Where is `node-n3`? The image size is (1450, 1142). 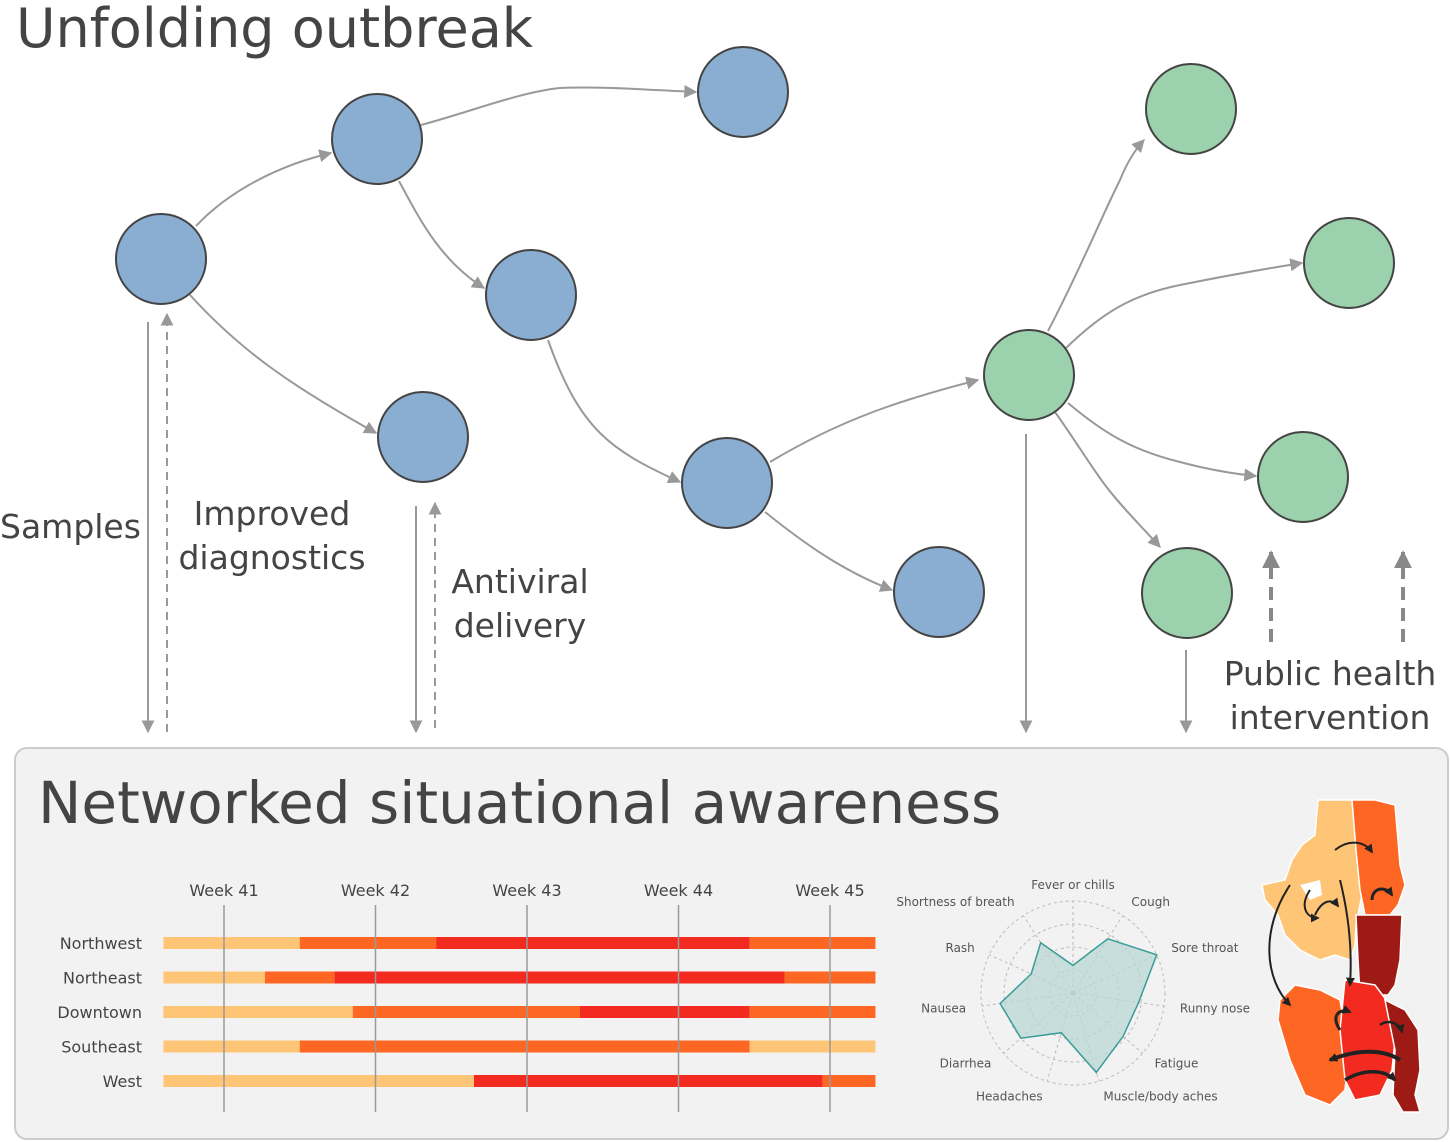
node-n3 is located at coordinates (743, 92).